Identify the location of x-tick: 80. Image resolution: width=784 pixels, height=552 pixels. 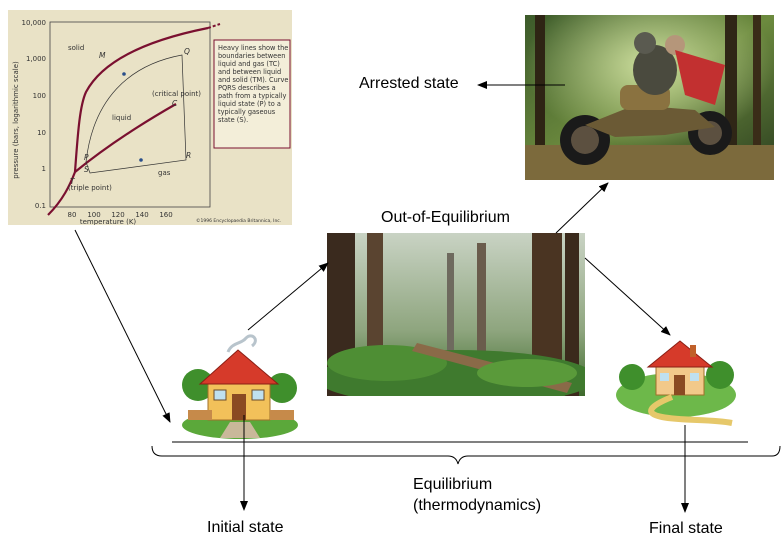
(72, 215).